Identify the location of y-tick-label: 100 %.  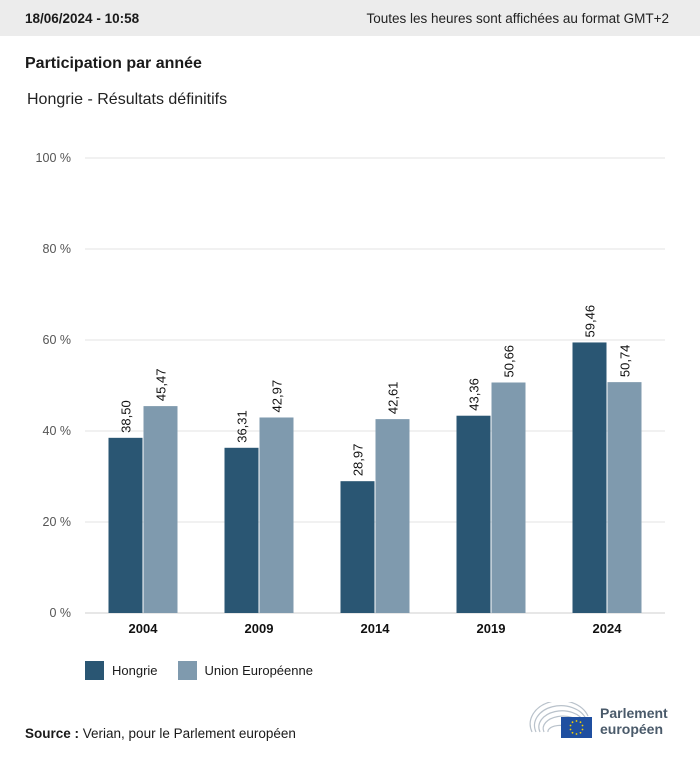
(53, 158).